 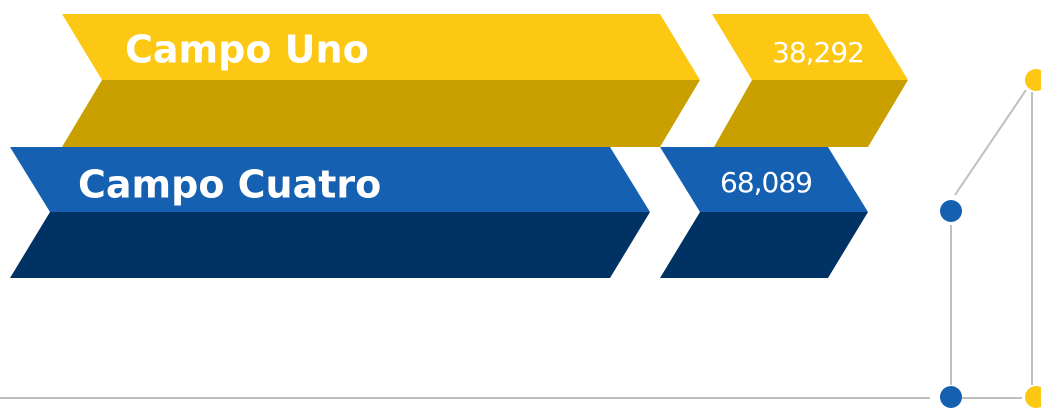 What do you see at coordinates (818, 52) in the screenshot?
I see `item-value: 38,292` at bounding box center [818, 52].